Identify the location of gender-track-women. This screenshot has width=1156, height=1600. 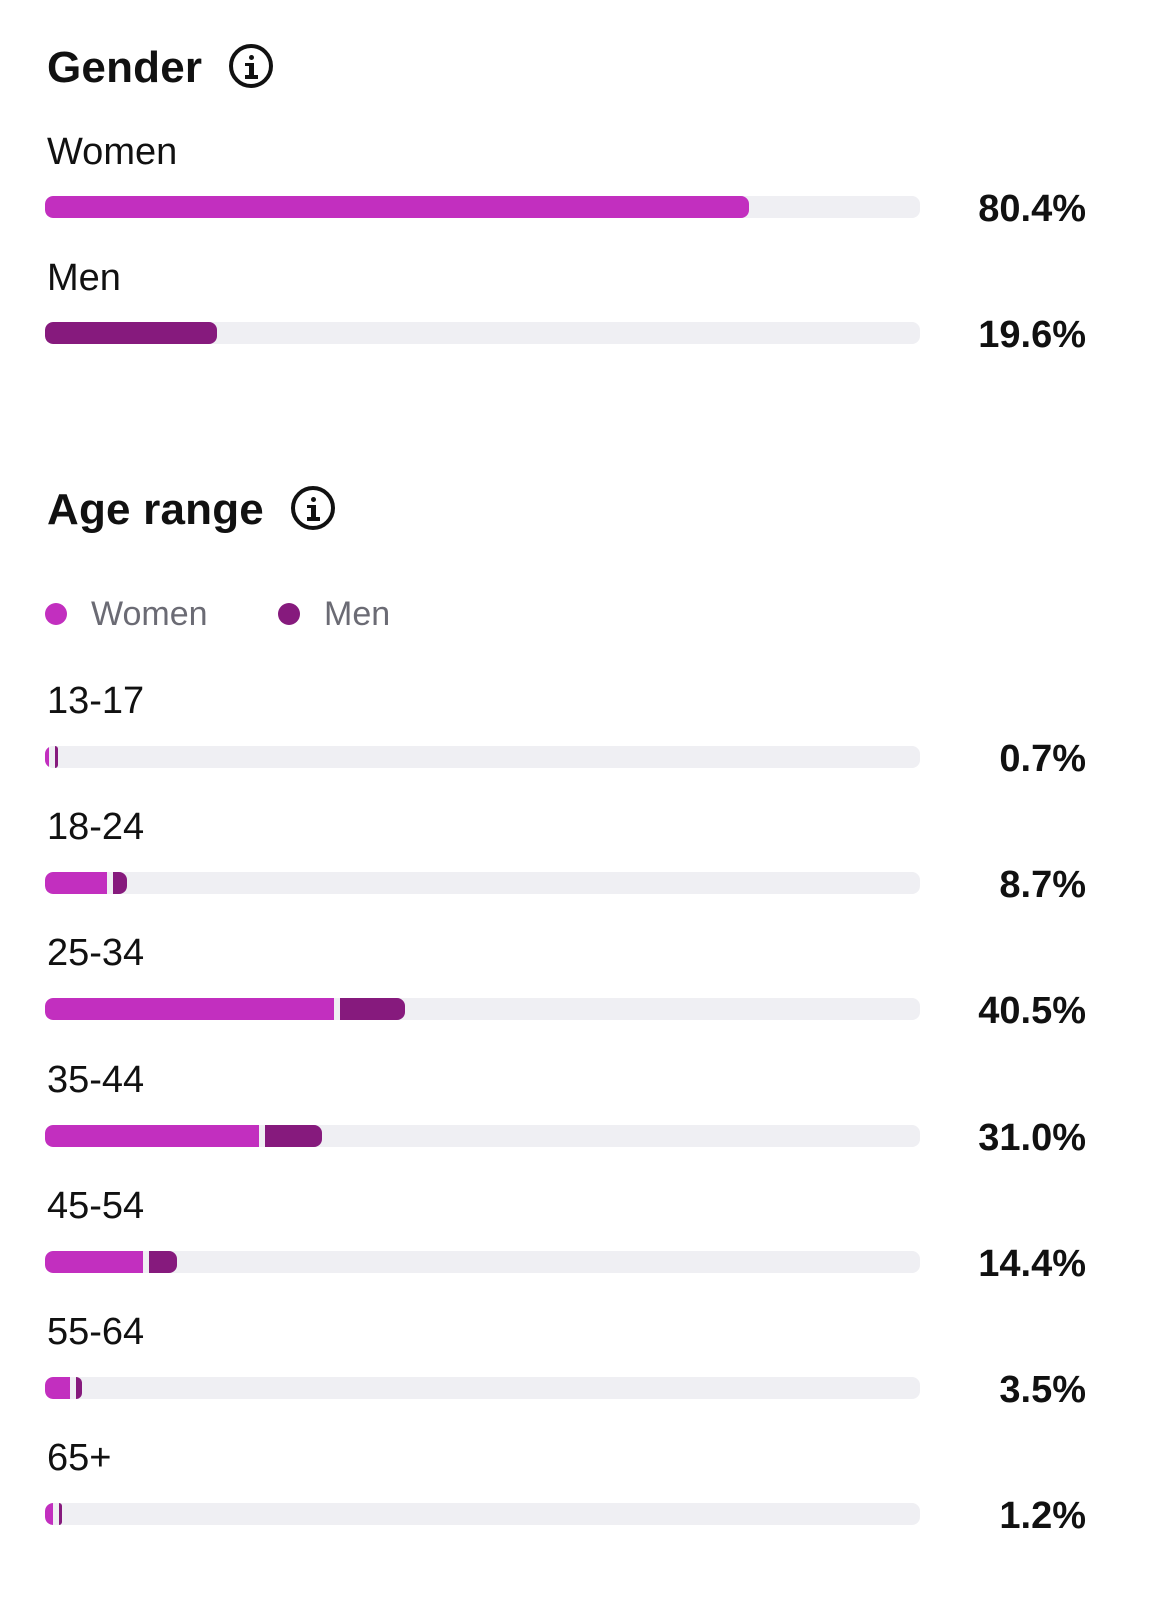
(482, 207).